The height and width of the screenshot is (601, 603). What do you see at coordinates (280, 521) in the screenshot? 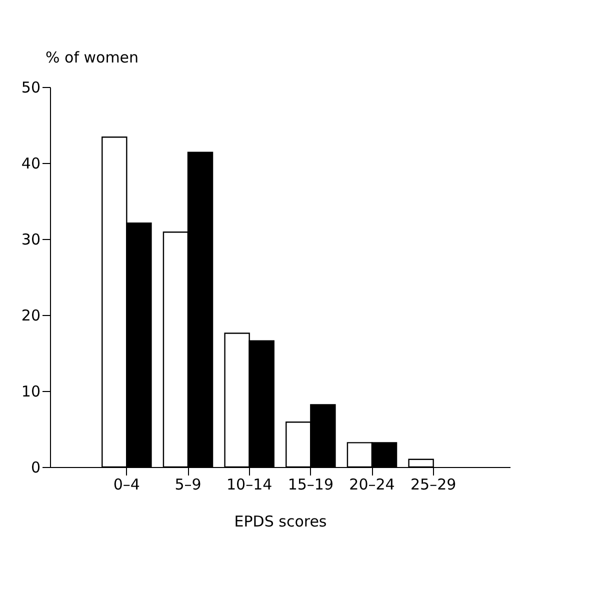
I see `x-axis-title: EPDS scores` at bounding box center [280, 521].